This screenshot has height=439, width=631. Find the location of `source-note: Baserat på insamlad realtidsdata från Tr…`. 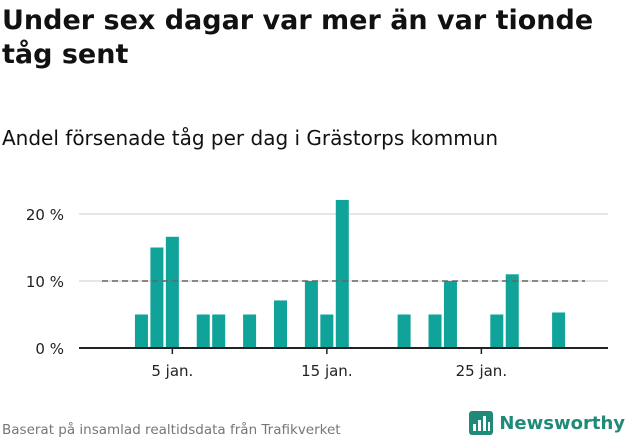

source-note: Baserat på insamlad realtidsdata från Tr… is located at coordinates (171, 430).